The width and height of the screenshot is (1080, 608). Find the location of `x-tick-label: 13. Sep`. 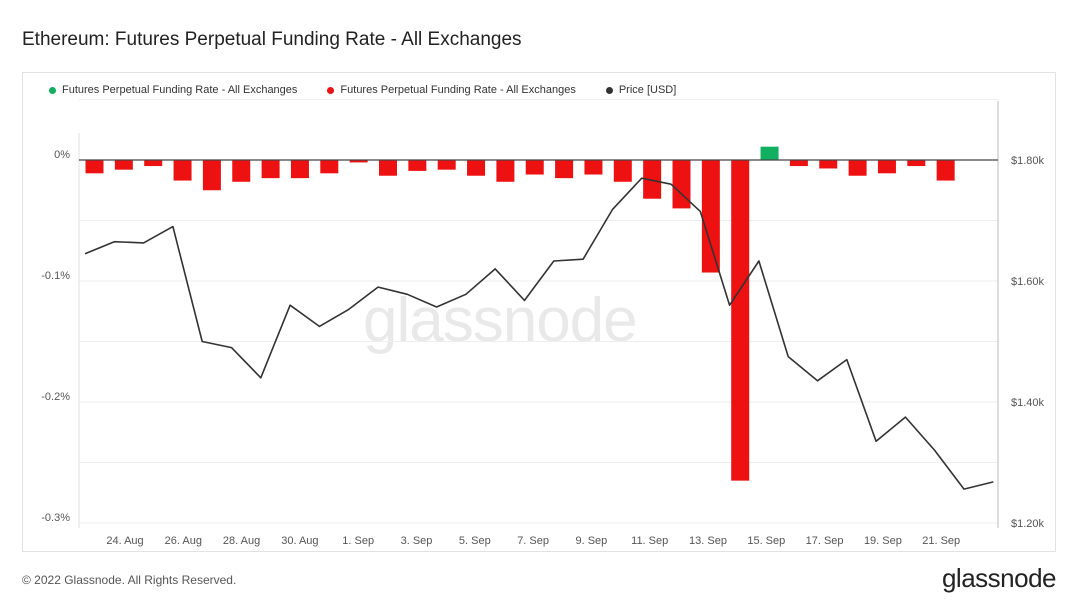

x-tick-label: 13. Sep is located at coordinates (708, 541).